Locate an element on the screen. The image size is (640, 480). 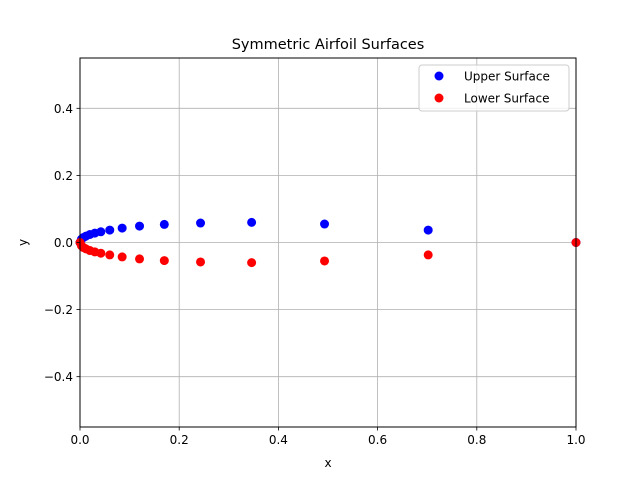
y-tick-label: −0.2 is located at coordinates (58, 310).